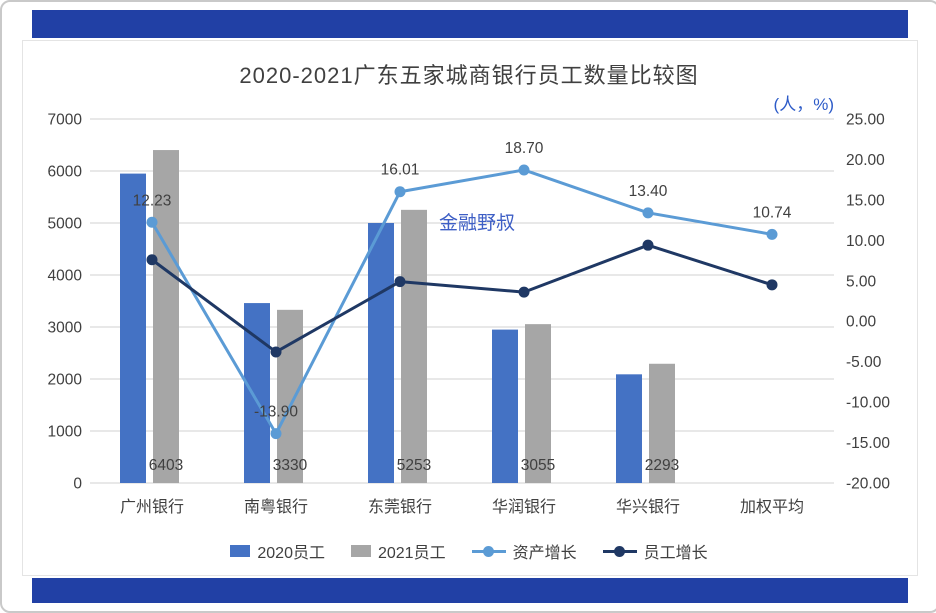  Describe the element at coordinates (868, 403) in the screenshot. I see `right-axis-tick: -10.00` at that location.